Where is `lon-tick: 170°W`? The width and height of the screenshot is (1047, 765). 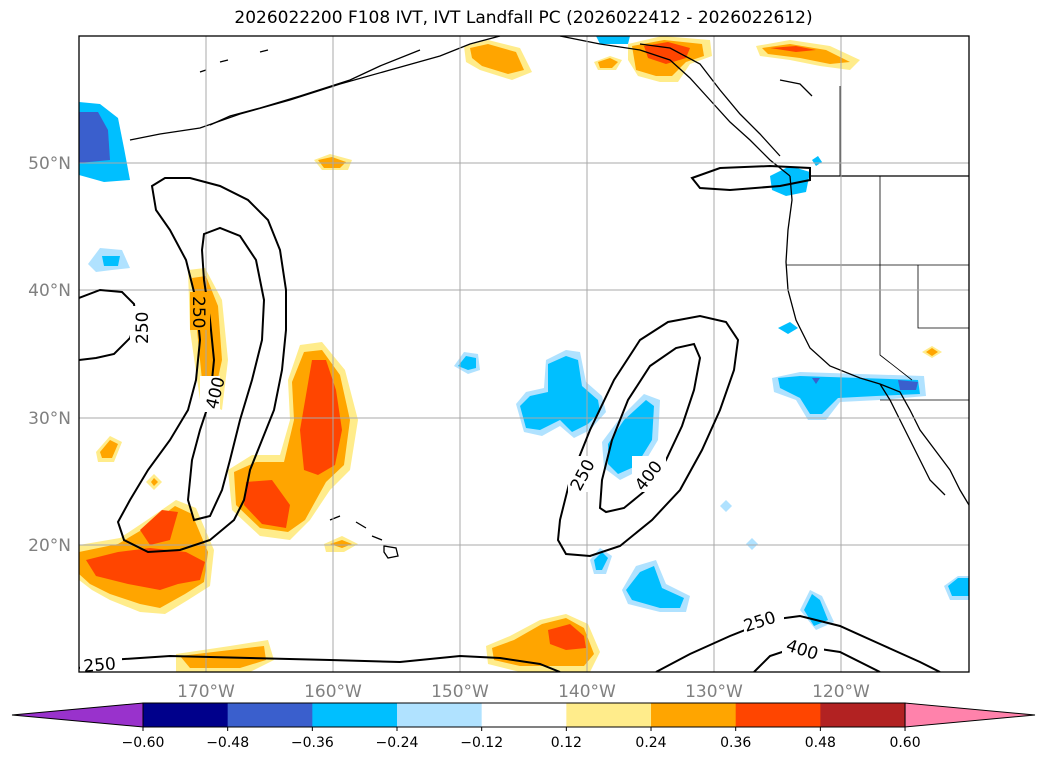
lon-tick: 170°W is located at coordinates (206, 692).